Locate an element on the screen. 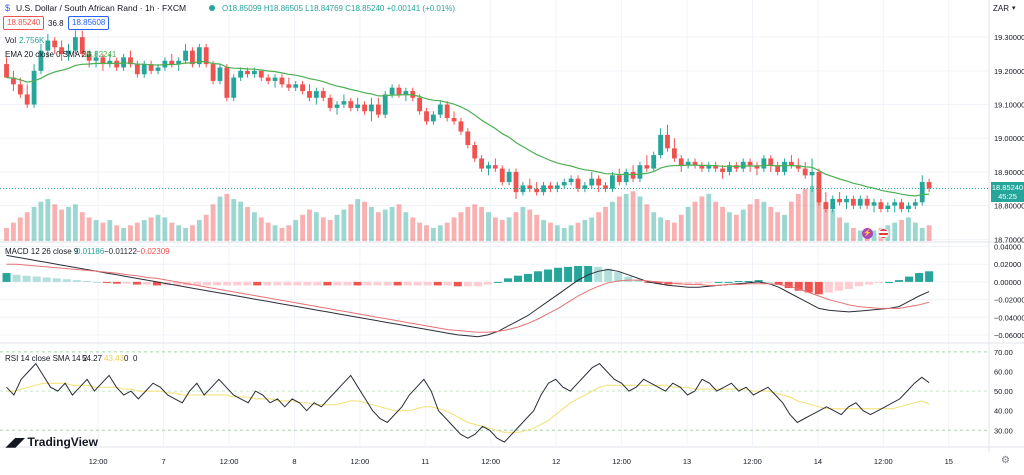 This screenshot has height=475, width=1024. settings-gear-icon: ⚙ is located at coordinates (1005, 460).